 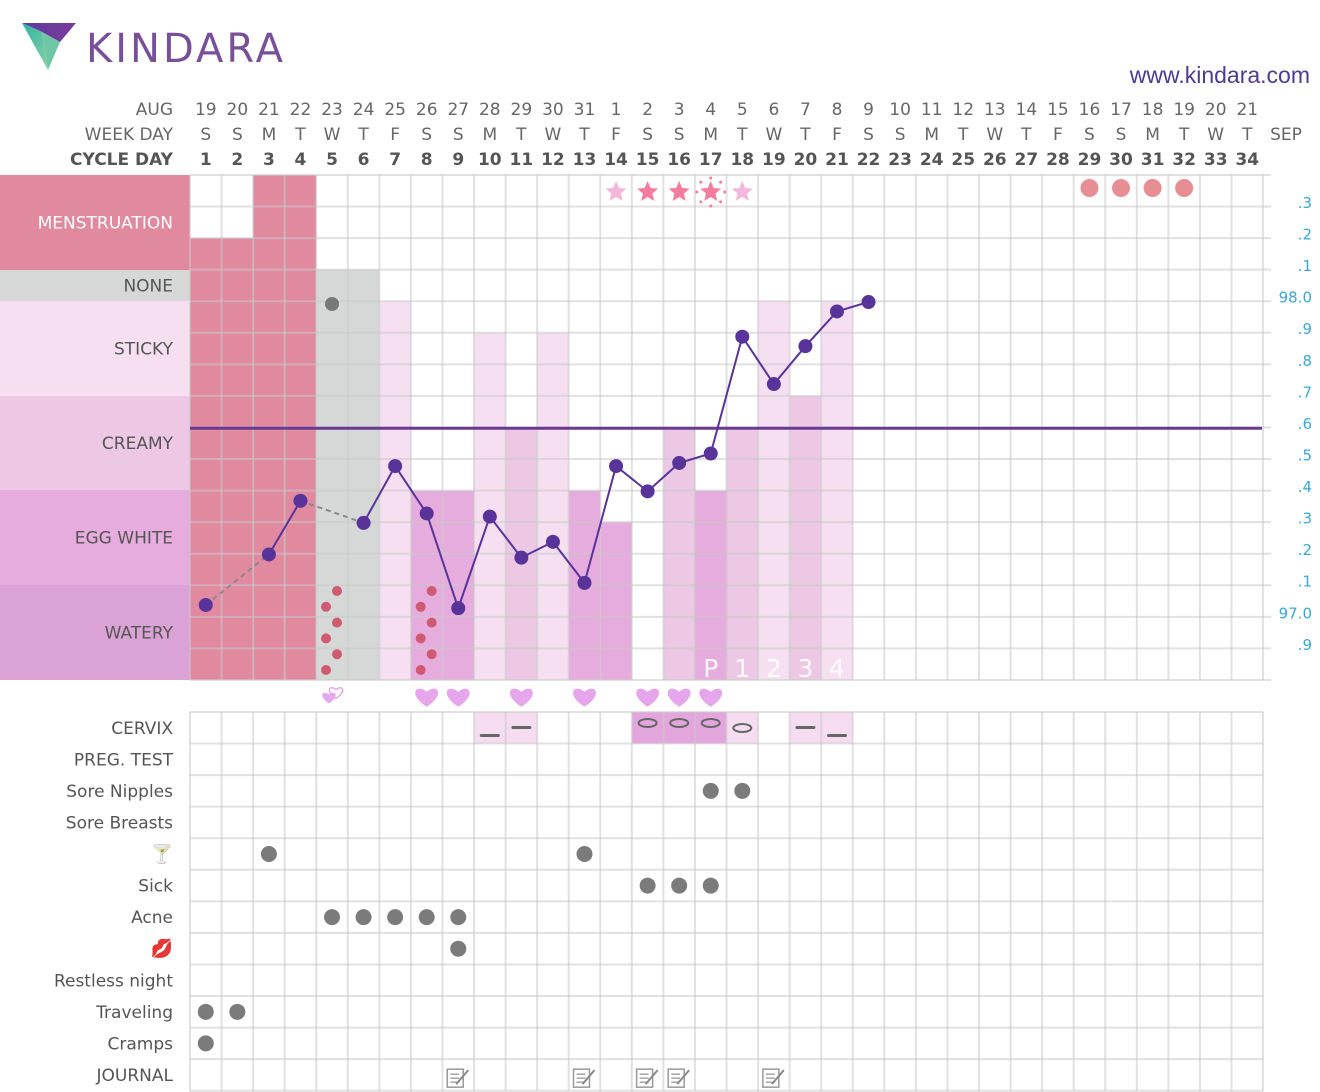 I want to click on cycle-day: 16, so click(x=679, y=160).